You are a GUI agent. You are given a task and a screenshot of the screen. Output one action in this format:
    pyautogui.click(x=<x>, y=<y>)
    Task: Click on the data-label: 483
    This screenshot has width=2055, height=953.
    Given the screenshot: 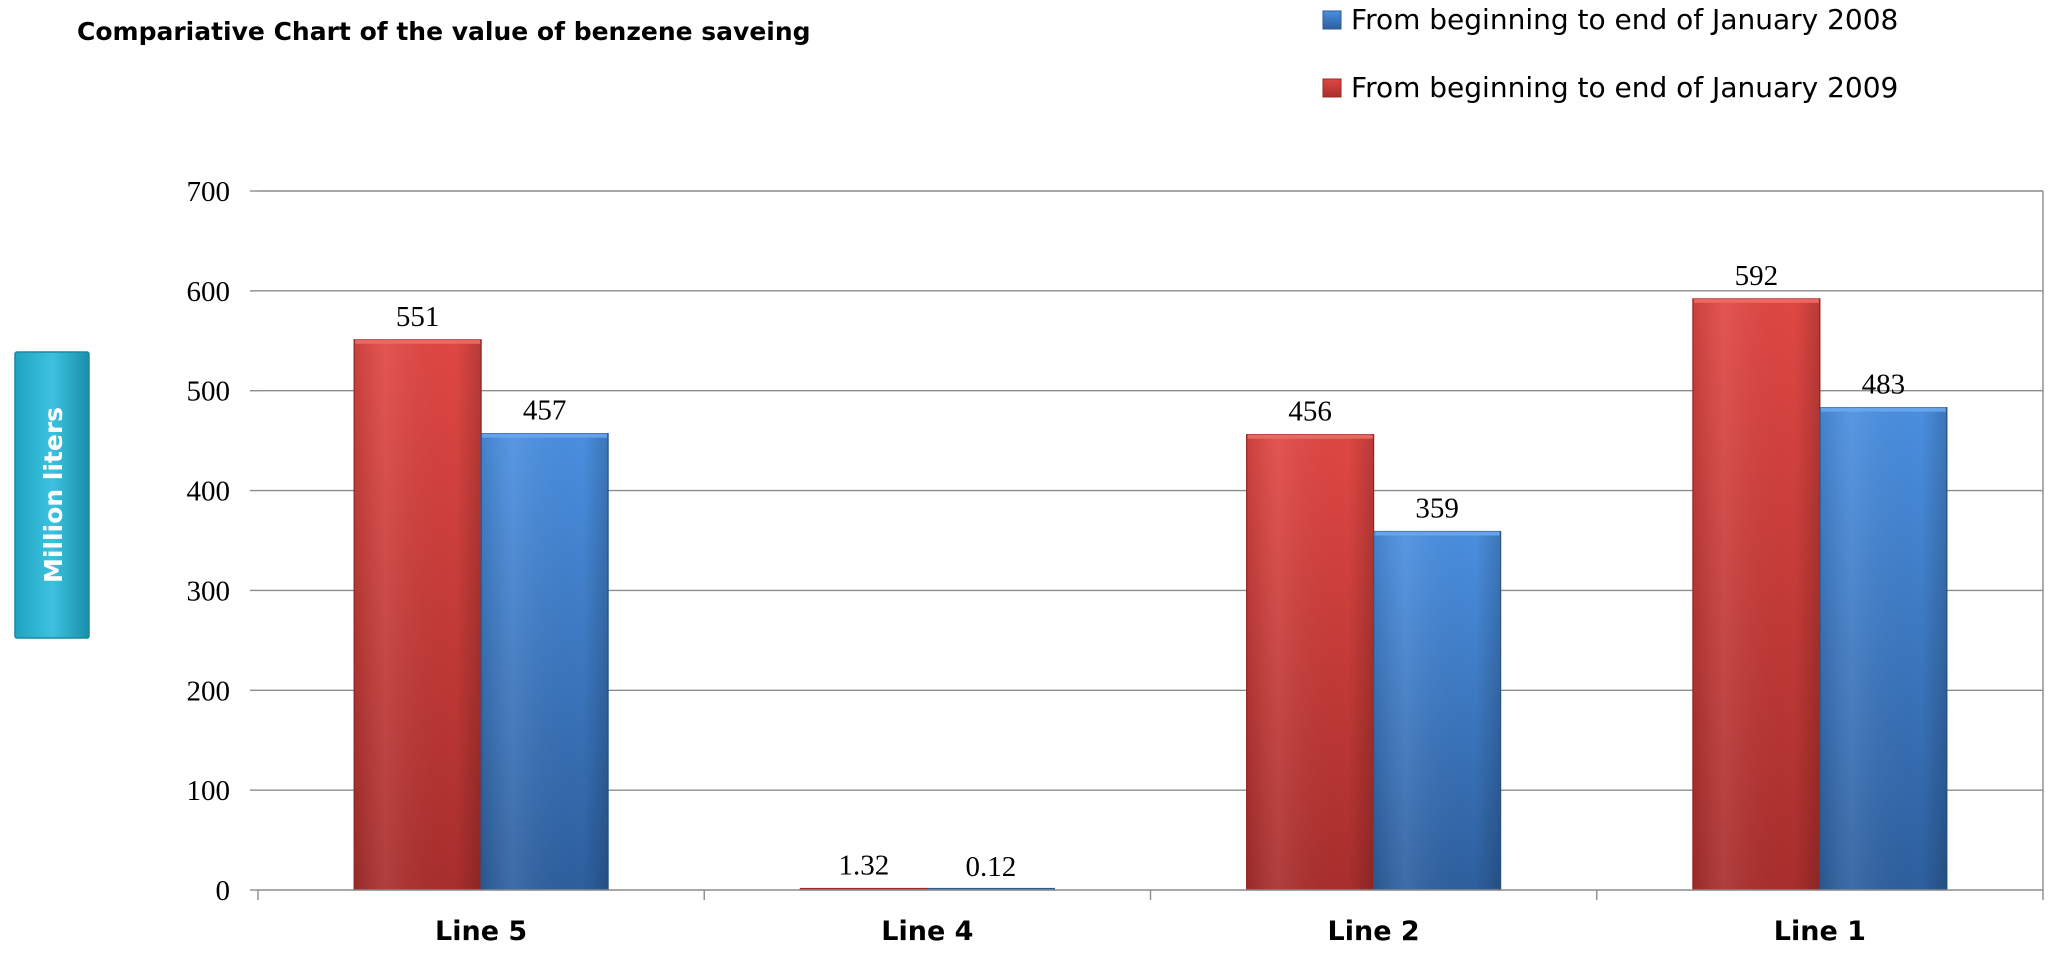 What is the action you would take?
    pyautogui.click(x=1884, y=385)
    